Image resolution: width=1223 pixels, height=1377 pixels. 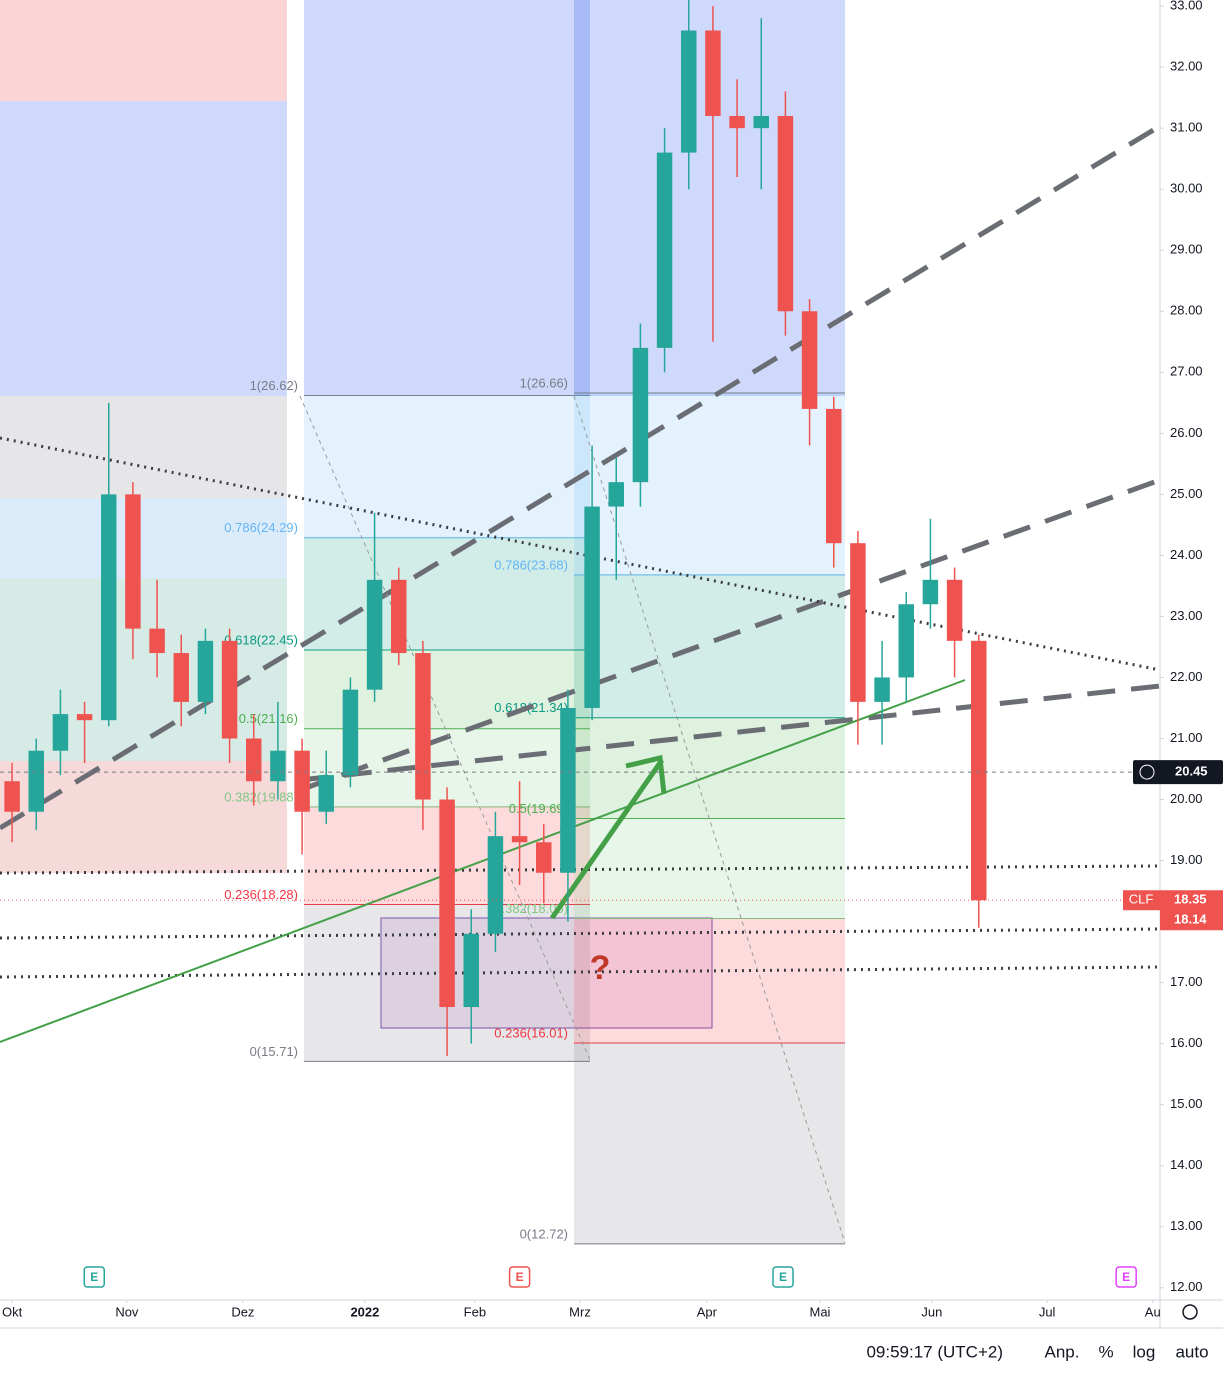 What do you see at coordinates (1141, 900) in the screenshot?
I see `symbol-tag` at bounding box center [1141, 900].